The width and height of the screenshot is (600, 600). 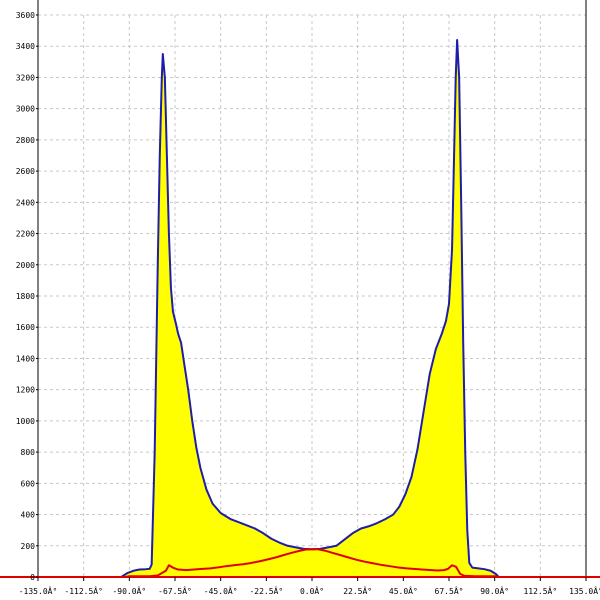 I want to click on x-tick-label: 22.5Â°, so click(x=357, y=590).